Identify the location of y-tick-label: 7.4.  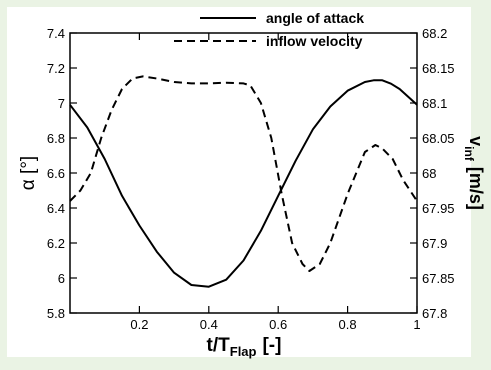
(56, 33).